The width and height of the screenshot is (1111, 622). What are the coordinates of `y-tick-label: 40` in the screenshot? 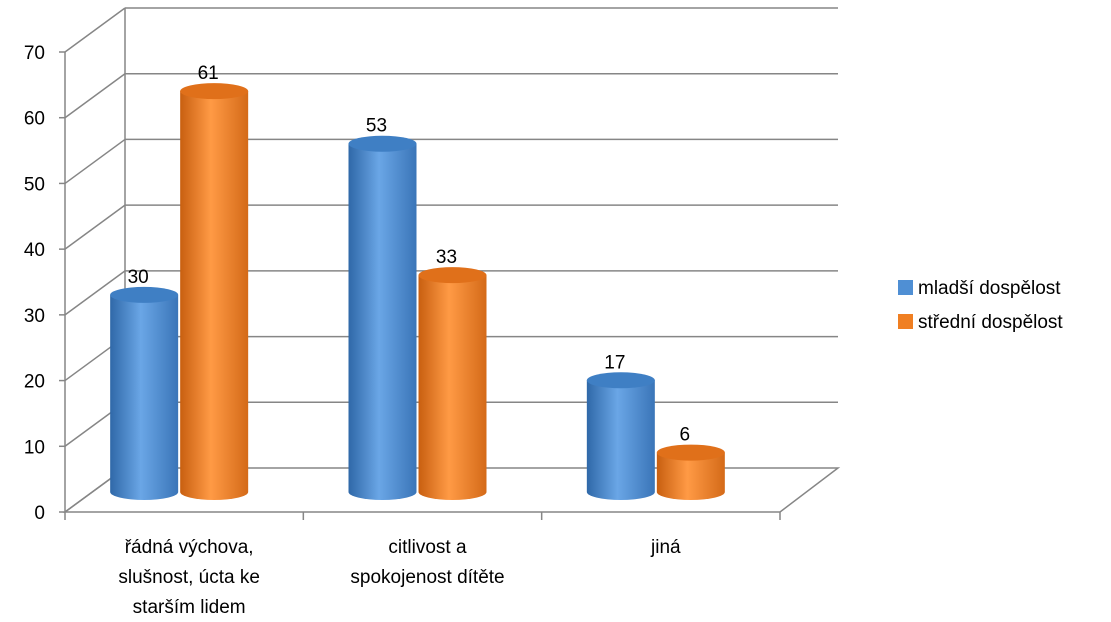 It's located at (34, 250).